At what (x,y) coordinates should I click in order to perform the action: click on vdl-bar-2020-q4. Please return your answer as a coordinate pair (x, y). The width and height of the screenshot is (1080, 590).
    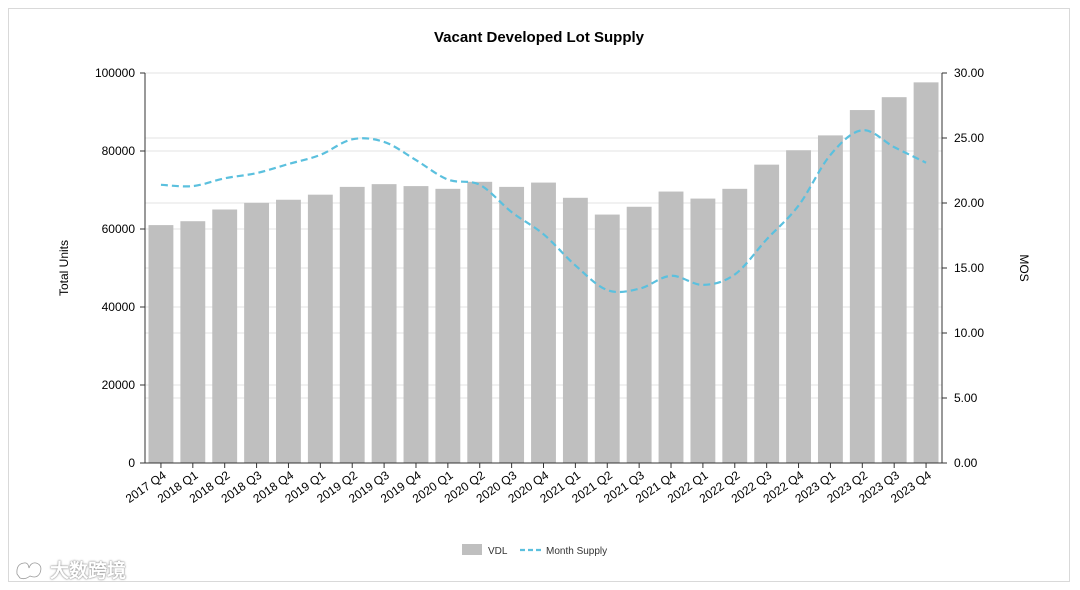
    Looking at the image, I should click on (543, 322).